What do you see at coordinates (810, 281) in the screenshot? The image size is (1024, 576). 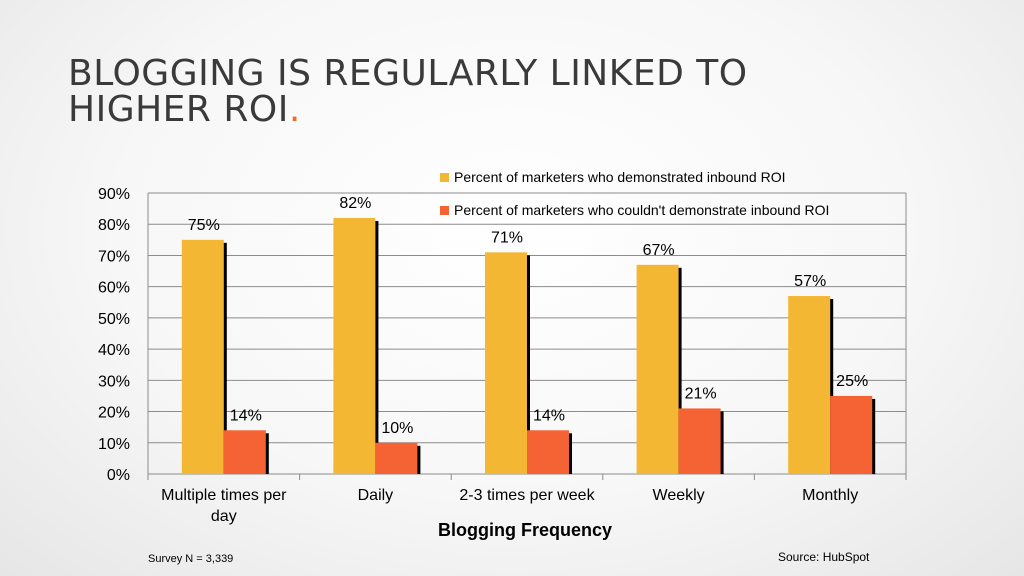 I see `data-label: 57%` at bounding box center [810, 281].